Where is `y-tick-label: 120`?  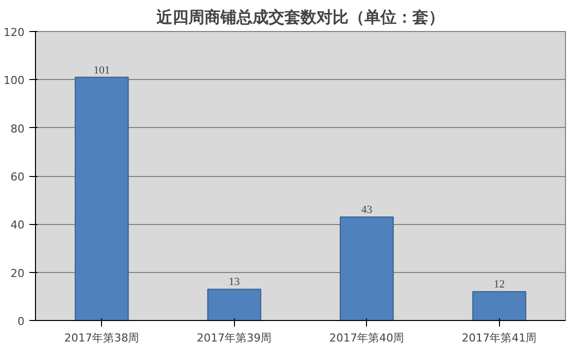 y-tick-label: 120 is located at coordinates (14, 32).